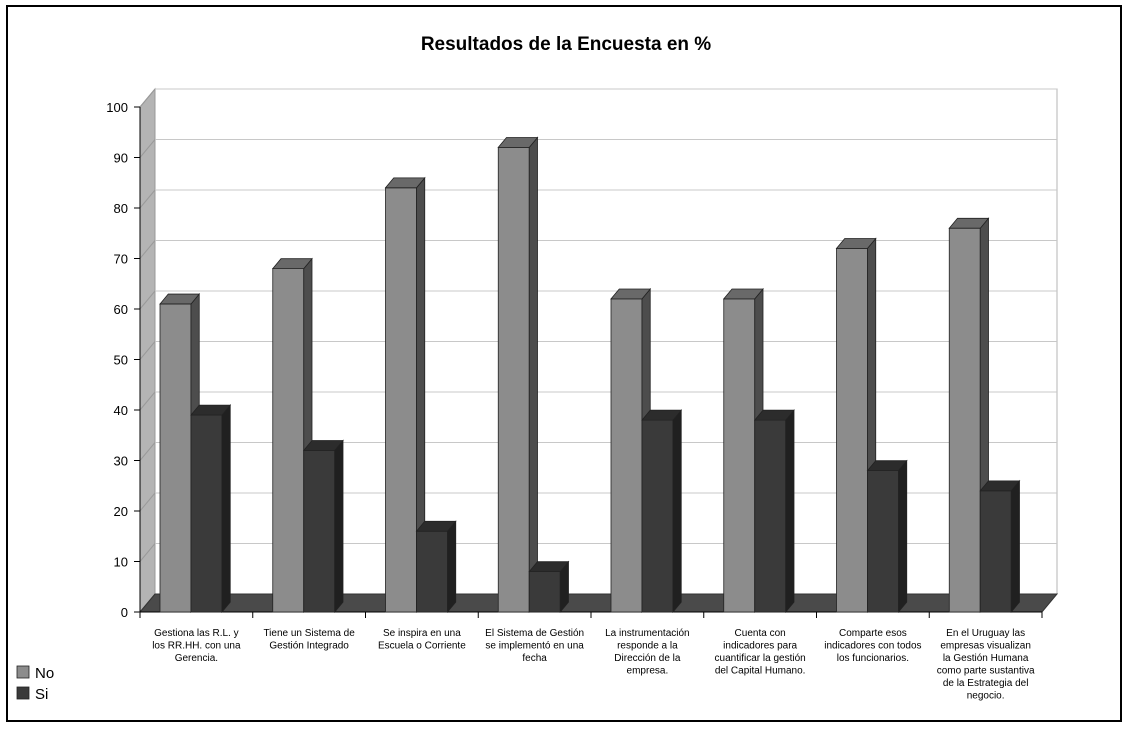 The image size is (1132, 731). What do you see at coordinates (121, 309) in the screenshot?
I see `y-tick-label: 60` at bounding box center [121, 309].